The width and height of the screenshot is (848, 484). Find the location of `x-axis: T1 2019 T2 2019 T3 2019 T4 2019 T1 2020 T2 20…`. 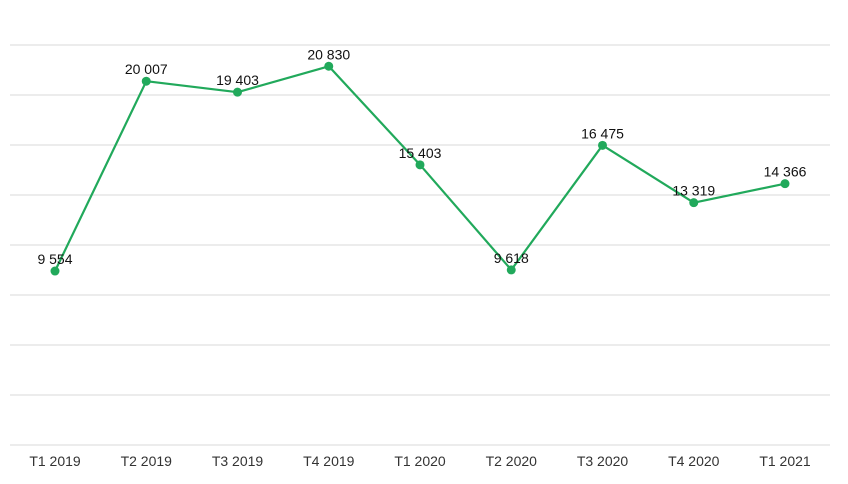

x-axis: T1 2019 T2 2019 T3 2019 T4 2019 T1 2020 T2 20… is located at coordinates (420, 461).